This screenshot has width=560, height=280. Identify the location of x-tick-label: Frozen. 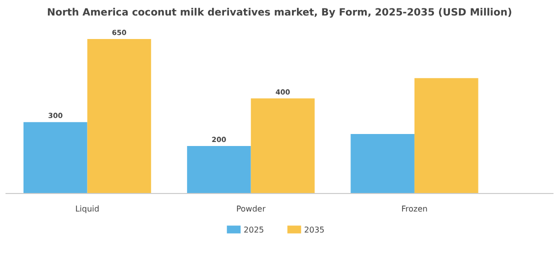
(414, 209).